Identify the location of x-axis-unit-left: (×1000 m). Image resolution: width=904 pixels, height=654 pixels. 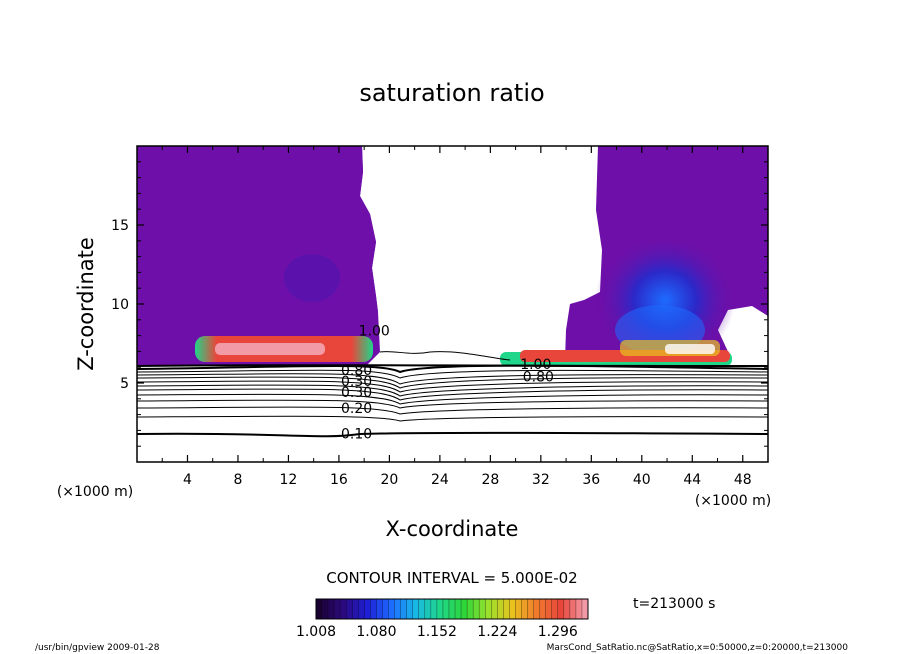
(95, 492).